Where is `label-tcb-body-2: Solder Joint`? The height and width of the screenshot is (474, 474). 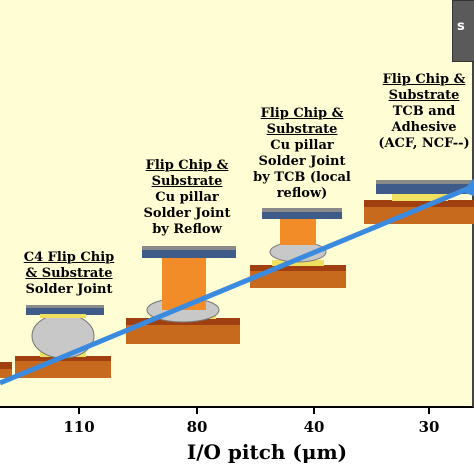
label-tcb-body-2: Solder Joint is located at coordinates (302, 161).